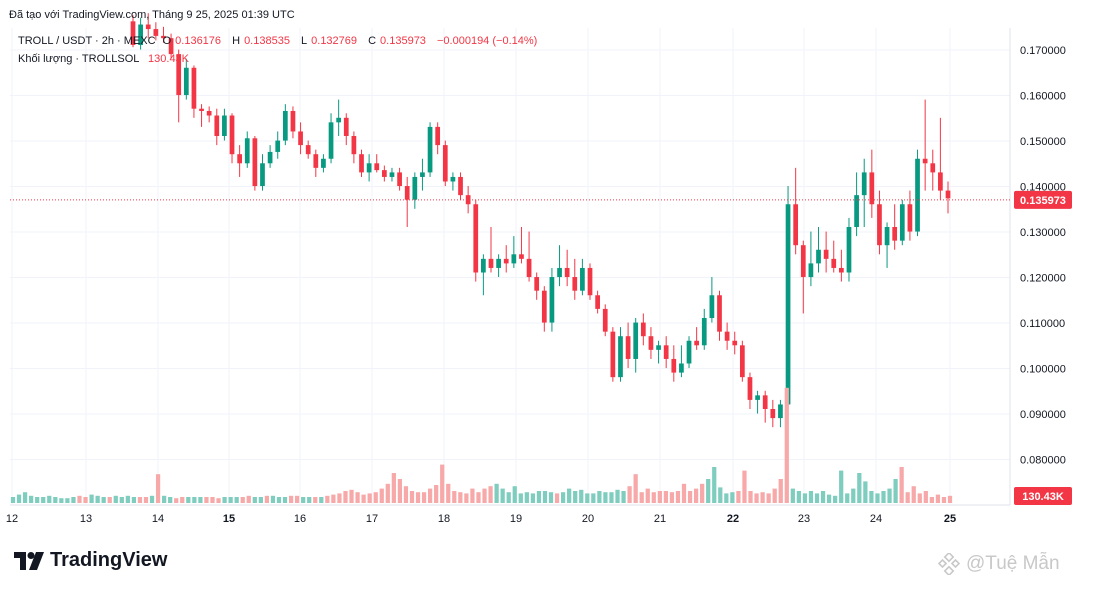  Describe the element at coordinates (169, 59) in the screenshot. I see `volume-value: 130.43K` at that location.